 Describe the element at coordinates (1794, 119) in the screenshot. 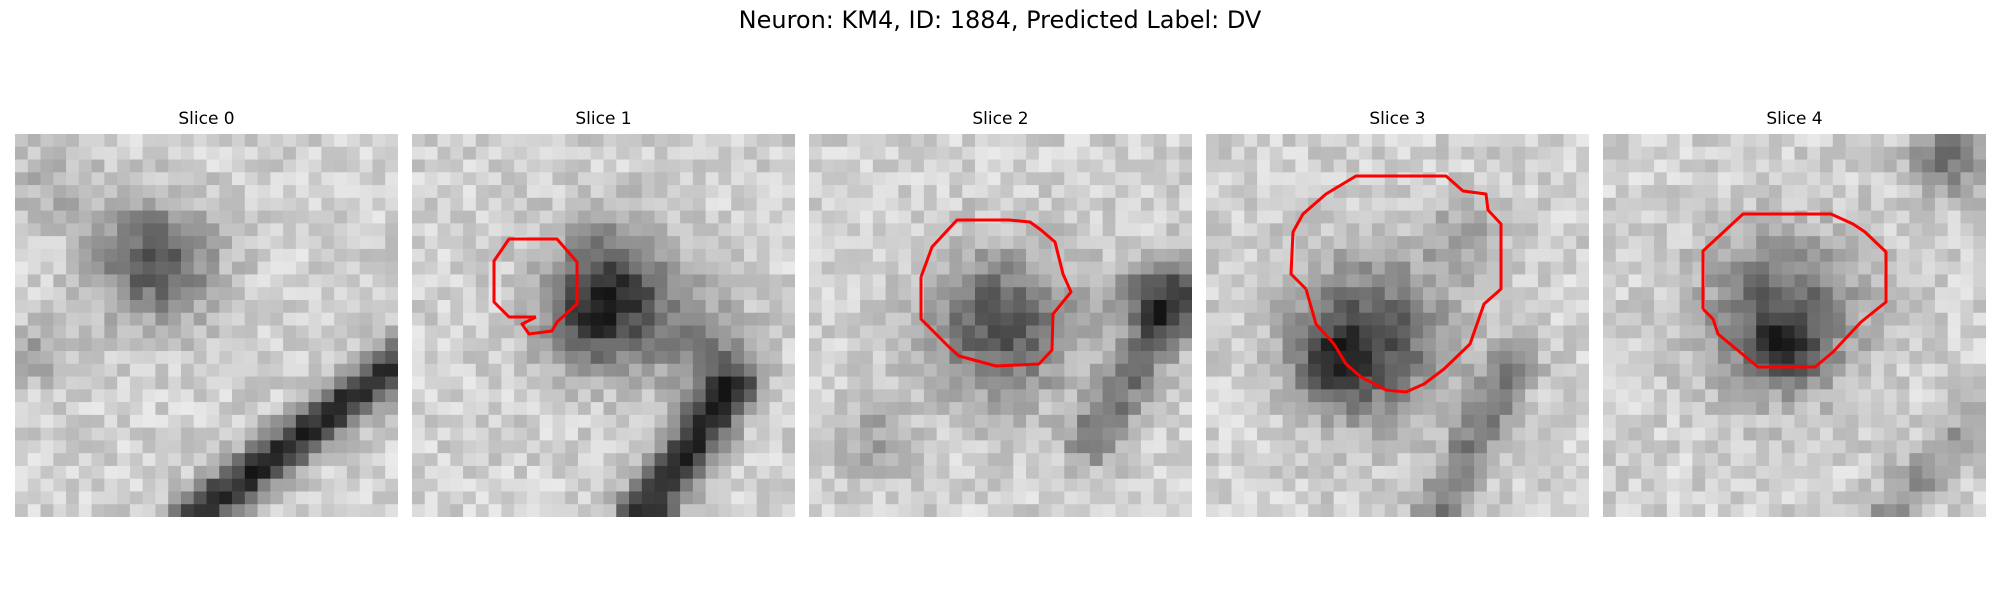

I see `panel-title: Slice 4` at that location.